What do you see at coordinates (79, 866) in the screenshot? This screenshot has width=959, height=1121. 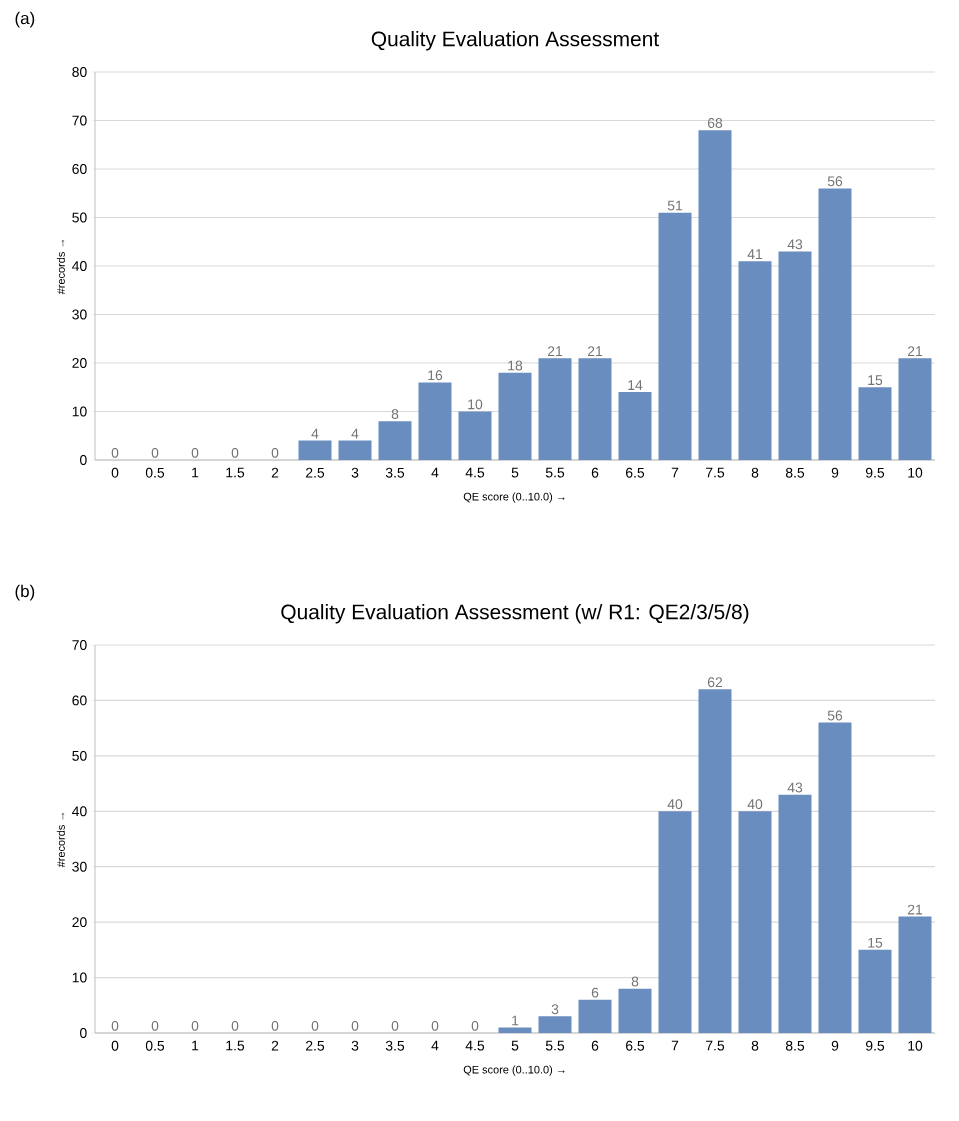 I see `y-tick-label: 30` at bounding box center [79, 866].